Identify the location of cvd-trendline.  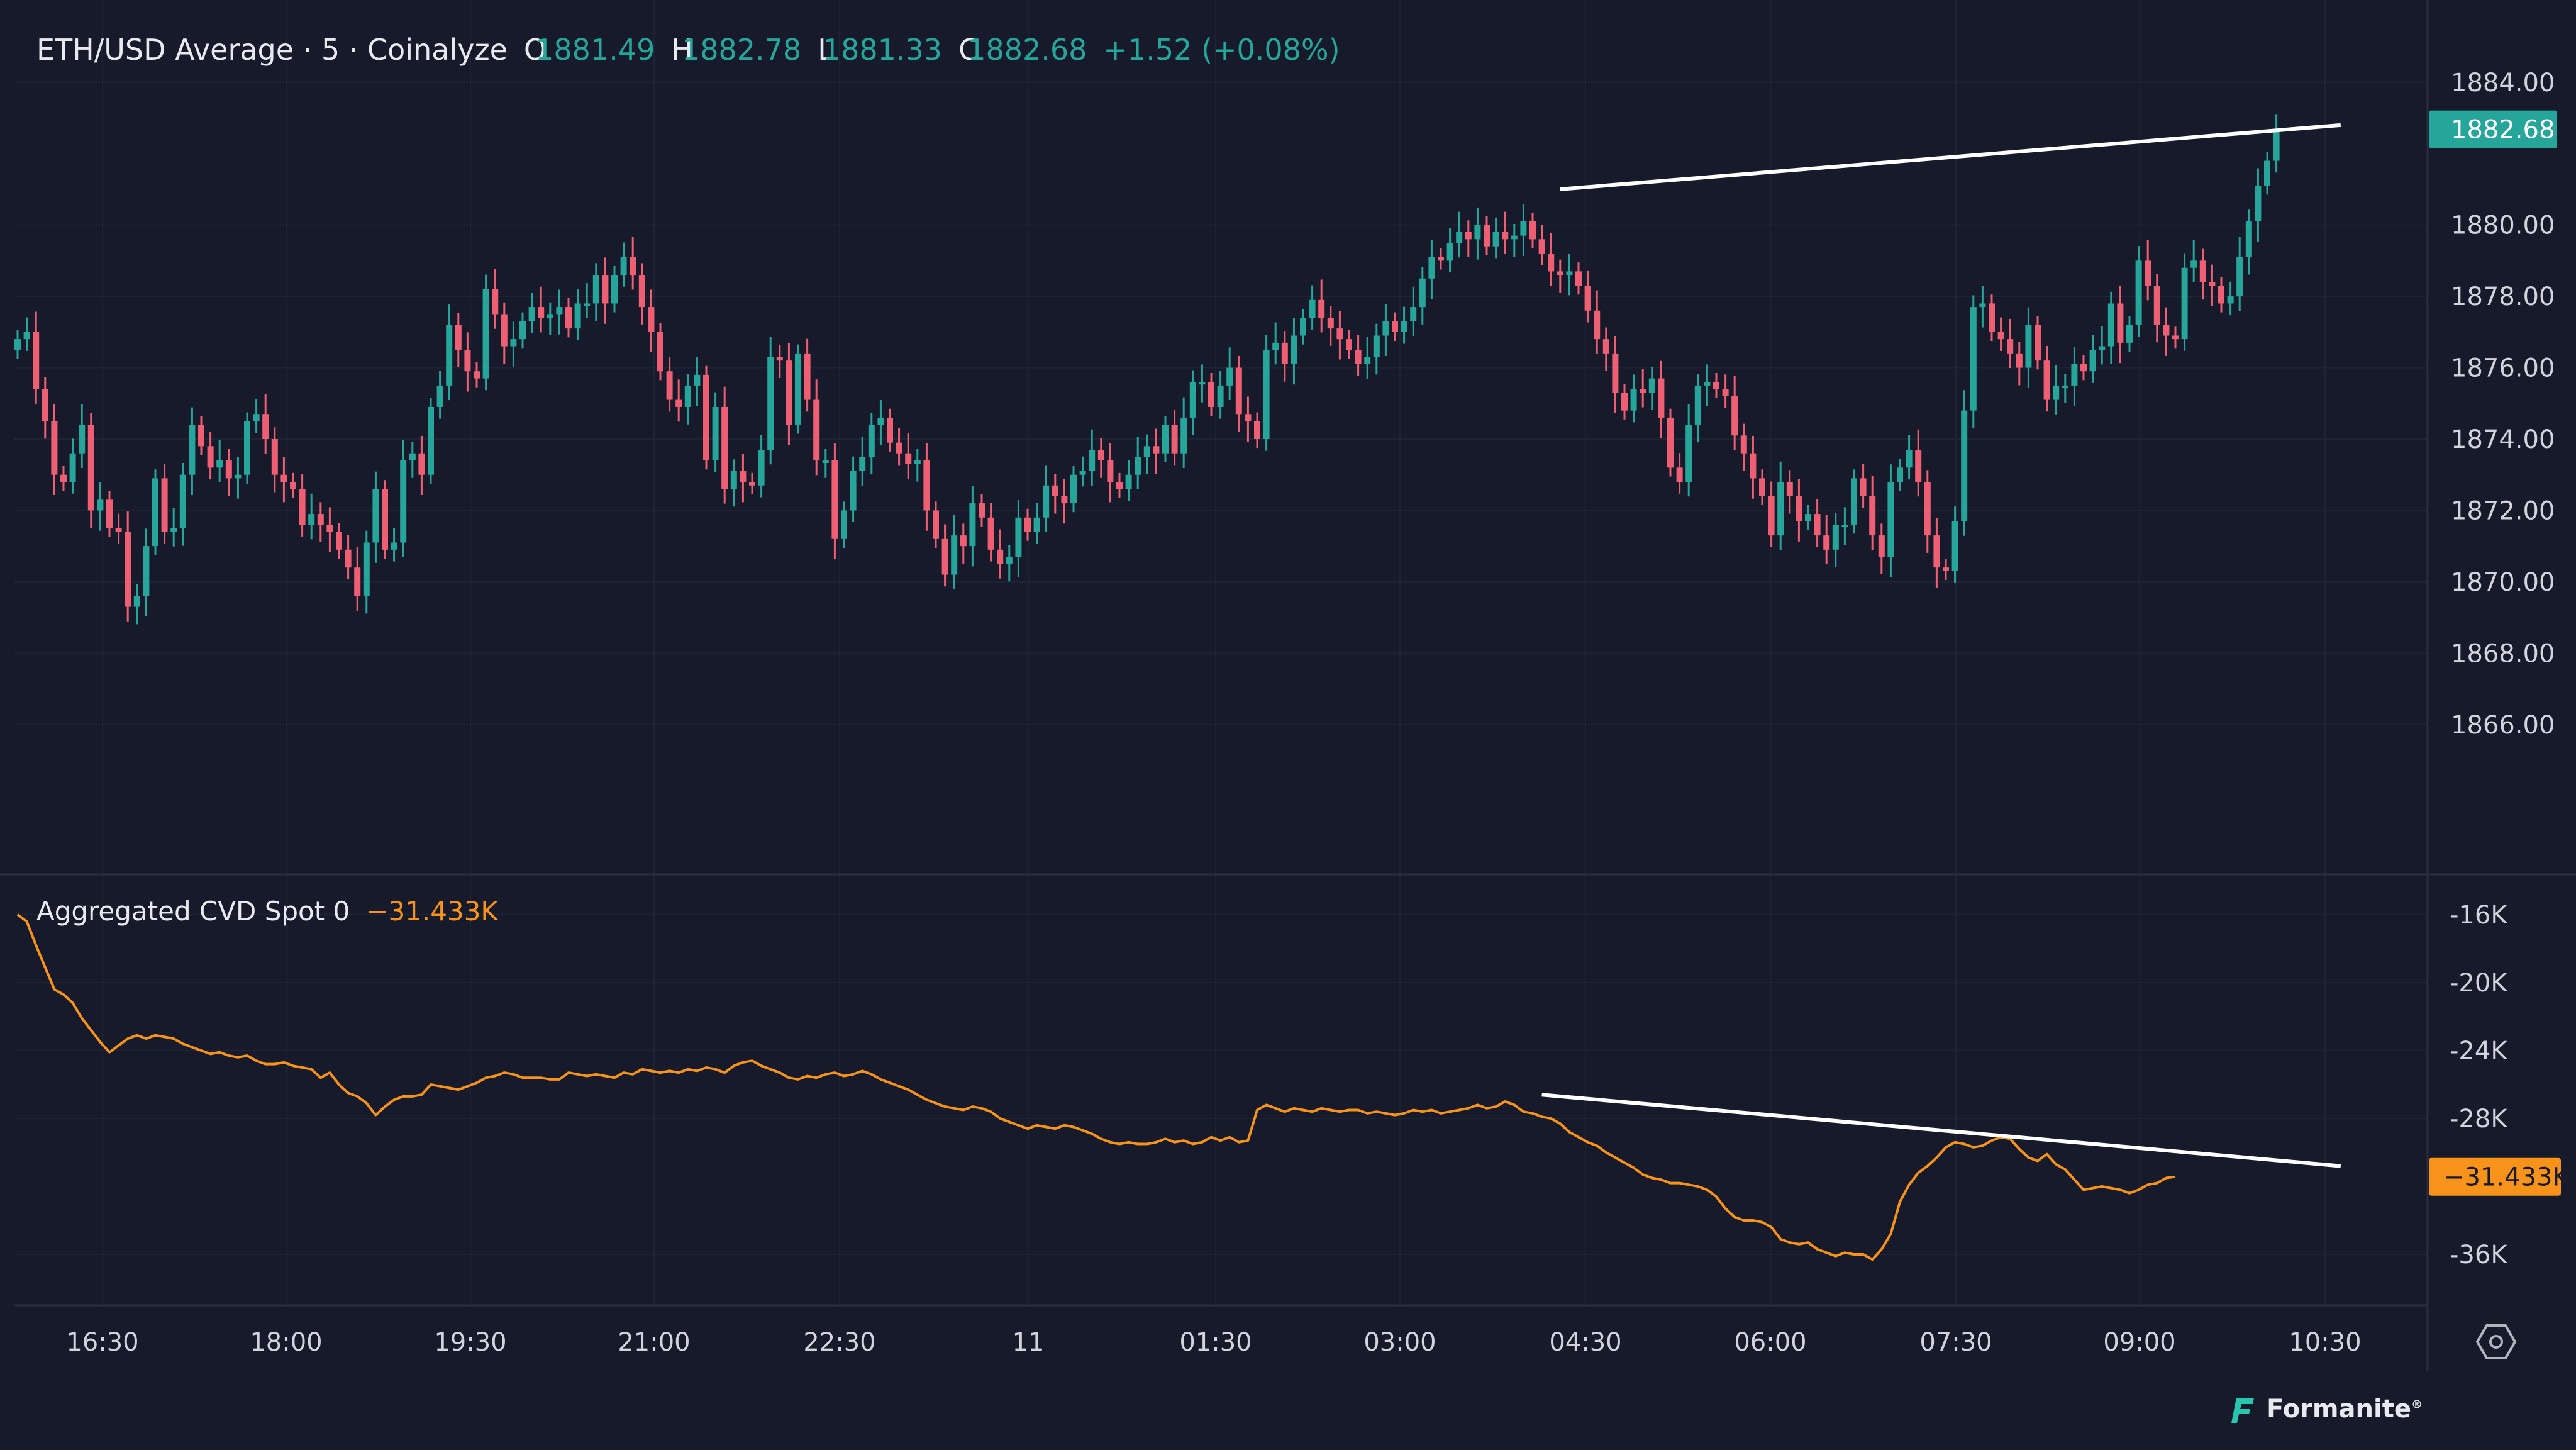
(1941, 1130).